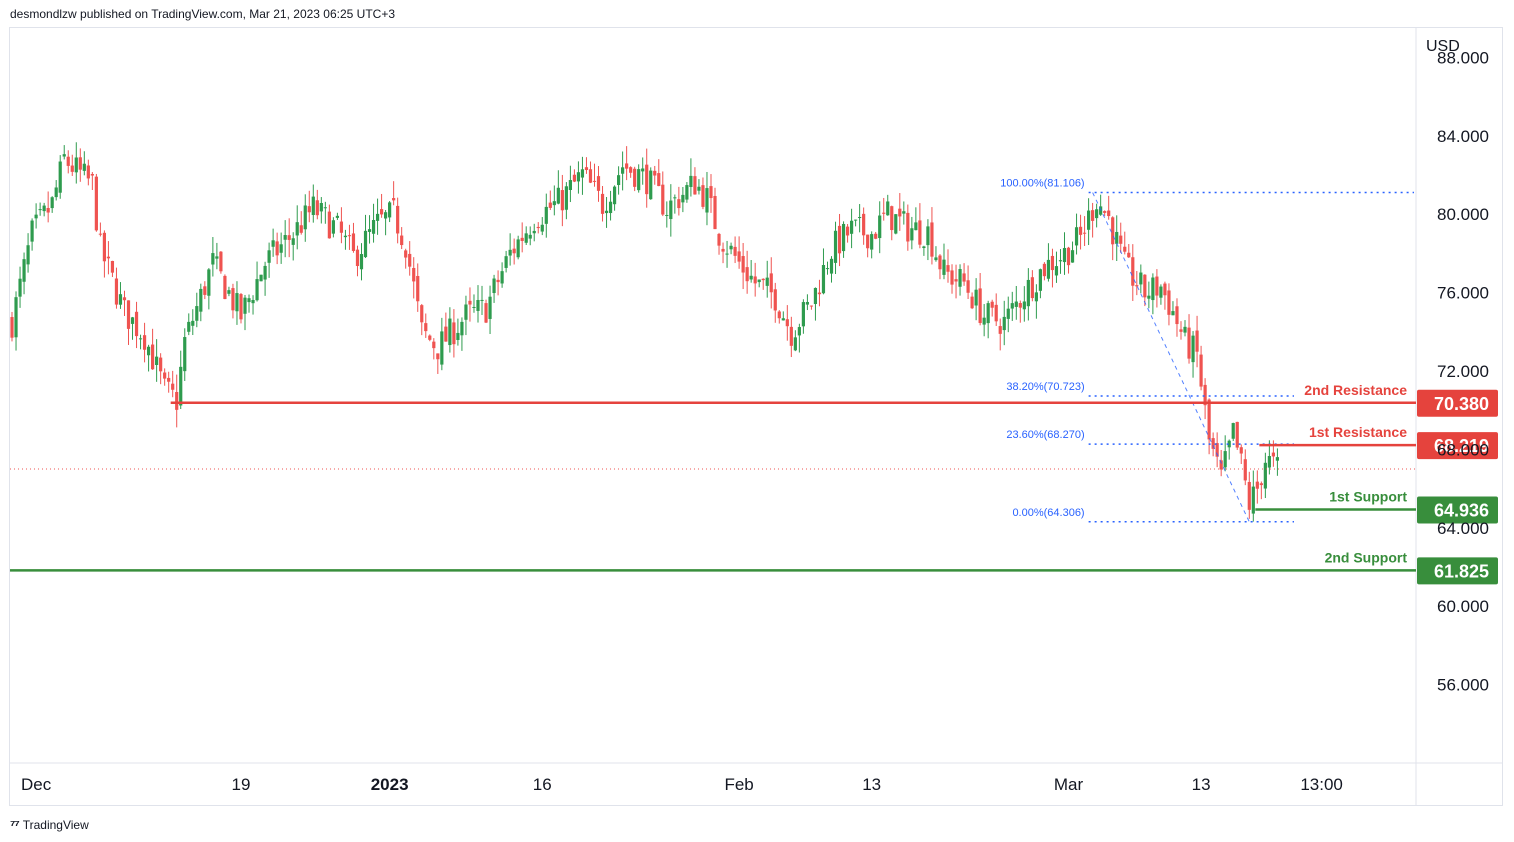  What do you see at coordinates (1463, 528) in the screenshot?
I see `y-tick-label: 64.000` at bounding box center [1463, 528].